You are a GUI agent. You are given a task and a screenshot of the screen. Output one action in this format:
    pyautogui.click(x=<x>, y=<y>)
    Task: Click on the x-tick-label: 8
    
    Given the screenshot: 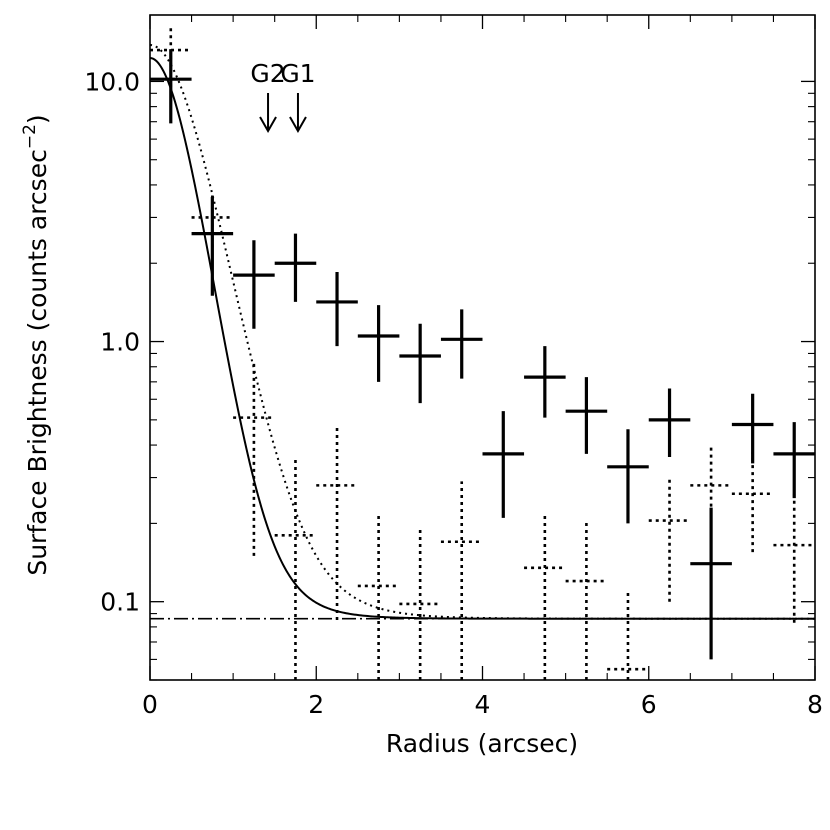 What is the action you would take?
    pyautogui.click(x=815, y=704)
    